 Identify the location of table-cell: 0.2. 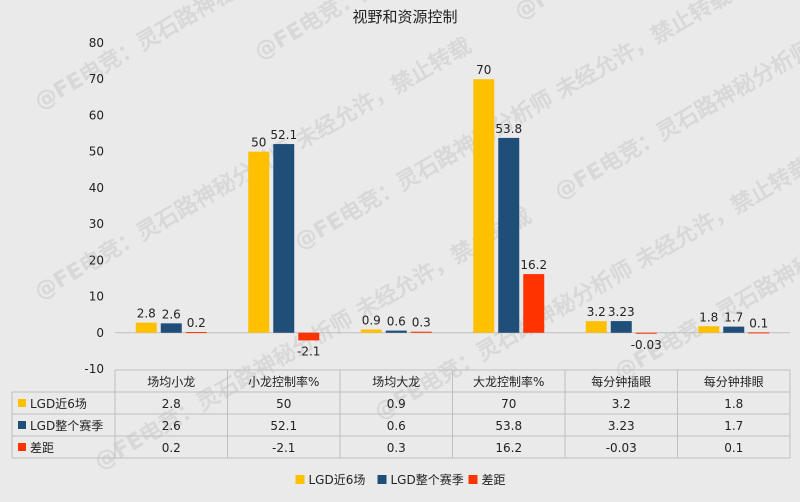
(171, 448).